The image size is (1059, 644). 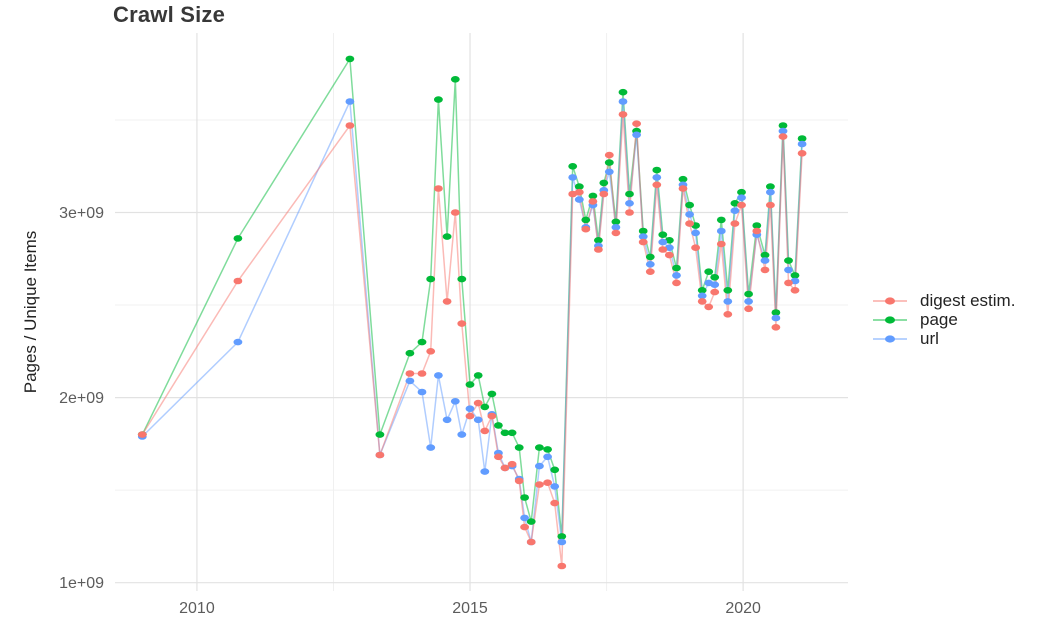 What do you see at coordinates (81, 583) in the screenshot?
I see `y-tick-label: 1e+09` at bounding box center [81, 583].